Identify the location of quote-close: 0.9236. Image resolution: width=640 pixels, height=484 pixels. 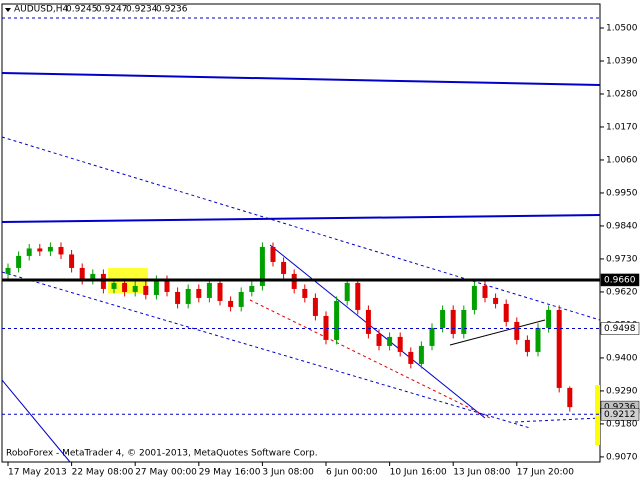
(172, 10).